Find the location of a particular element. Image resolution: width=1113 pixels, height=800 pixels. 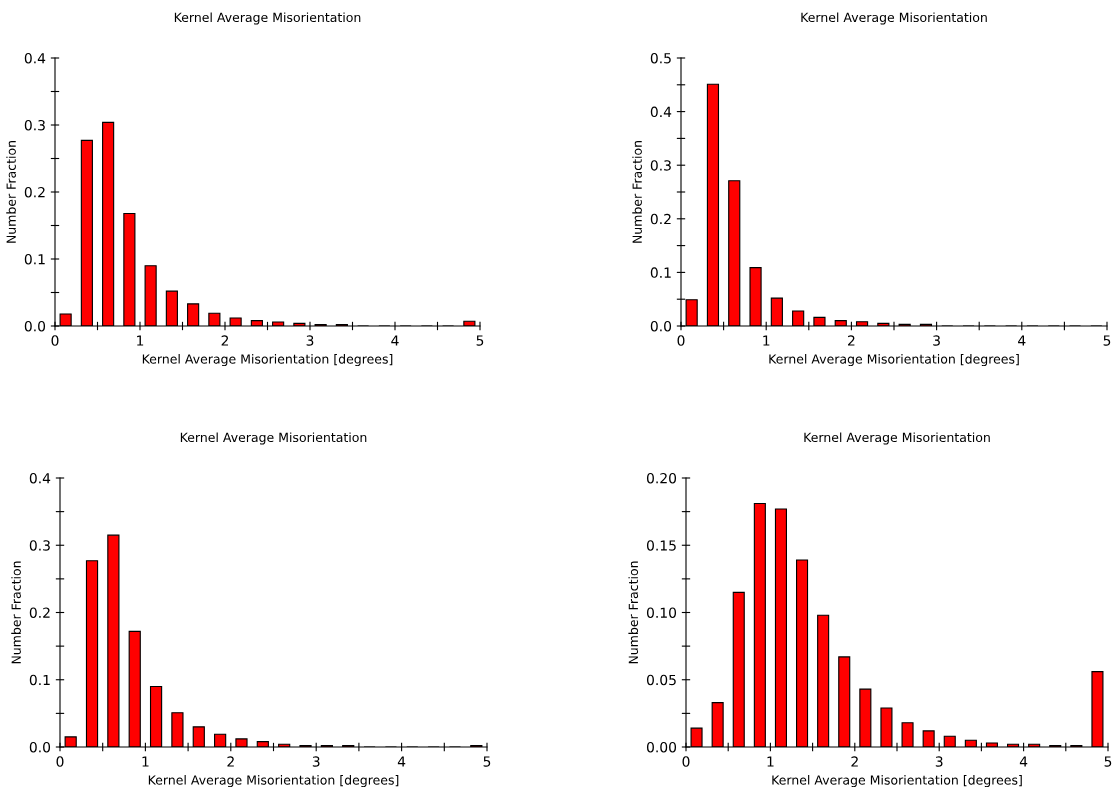

y-tick-label: 0.20 is located at coordinates (661, 478).